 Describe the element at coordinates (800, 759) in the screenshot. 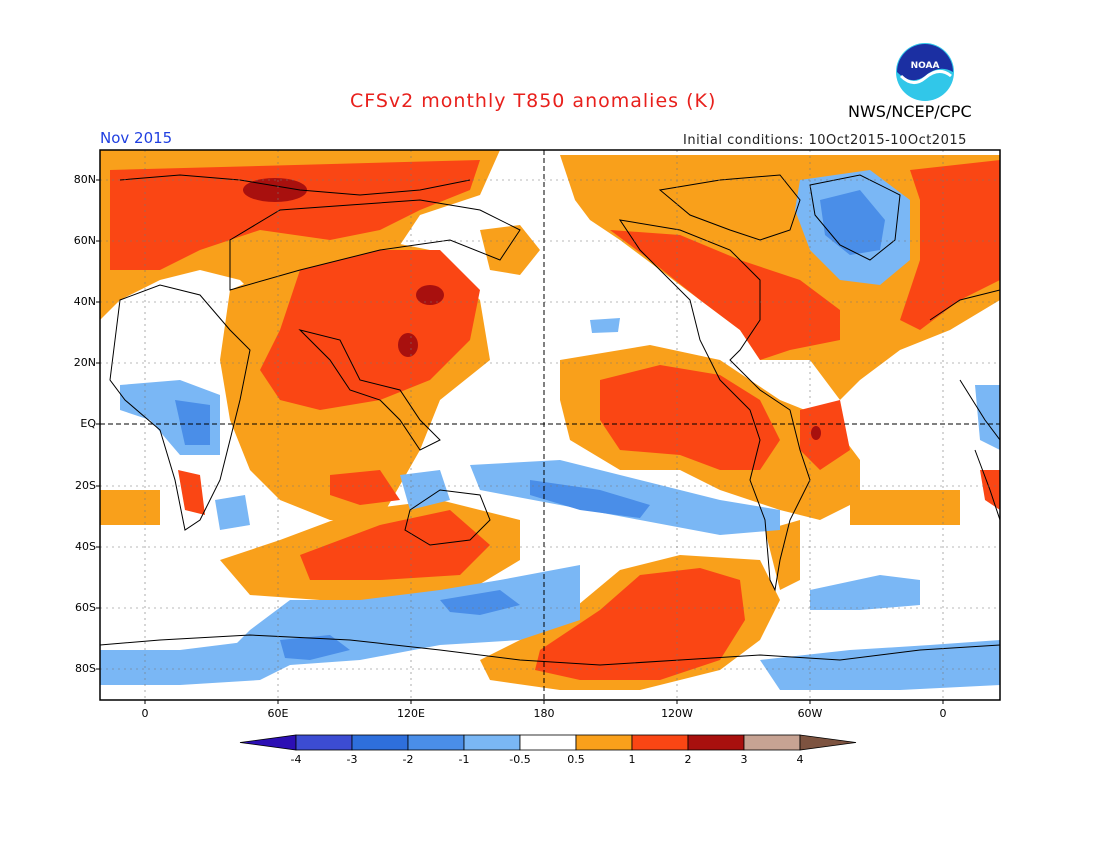

I see `colorbar-label: 4` at that location.